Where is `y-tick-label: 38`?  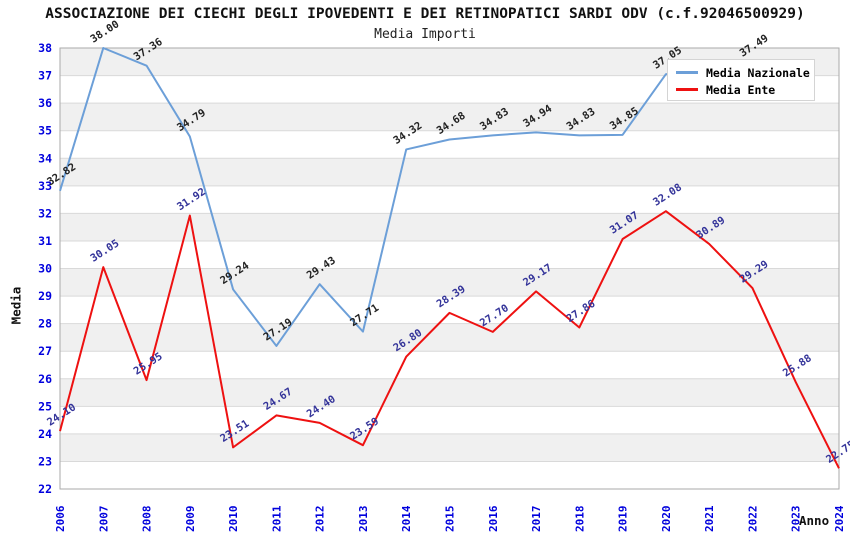 y-tick-label: 38 is located at coordinates (45, 48).